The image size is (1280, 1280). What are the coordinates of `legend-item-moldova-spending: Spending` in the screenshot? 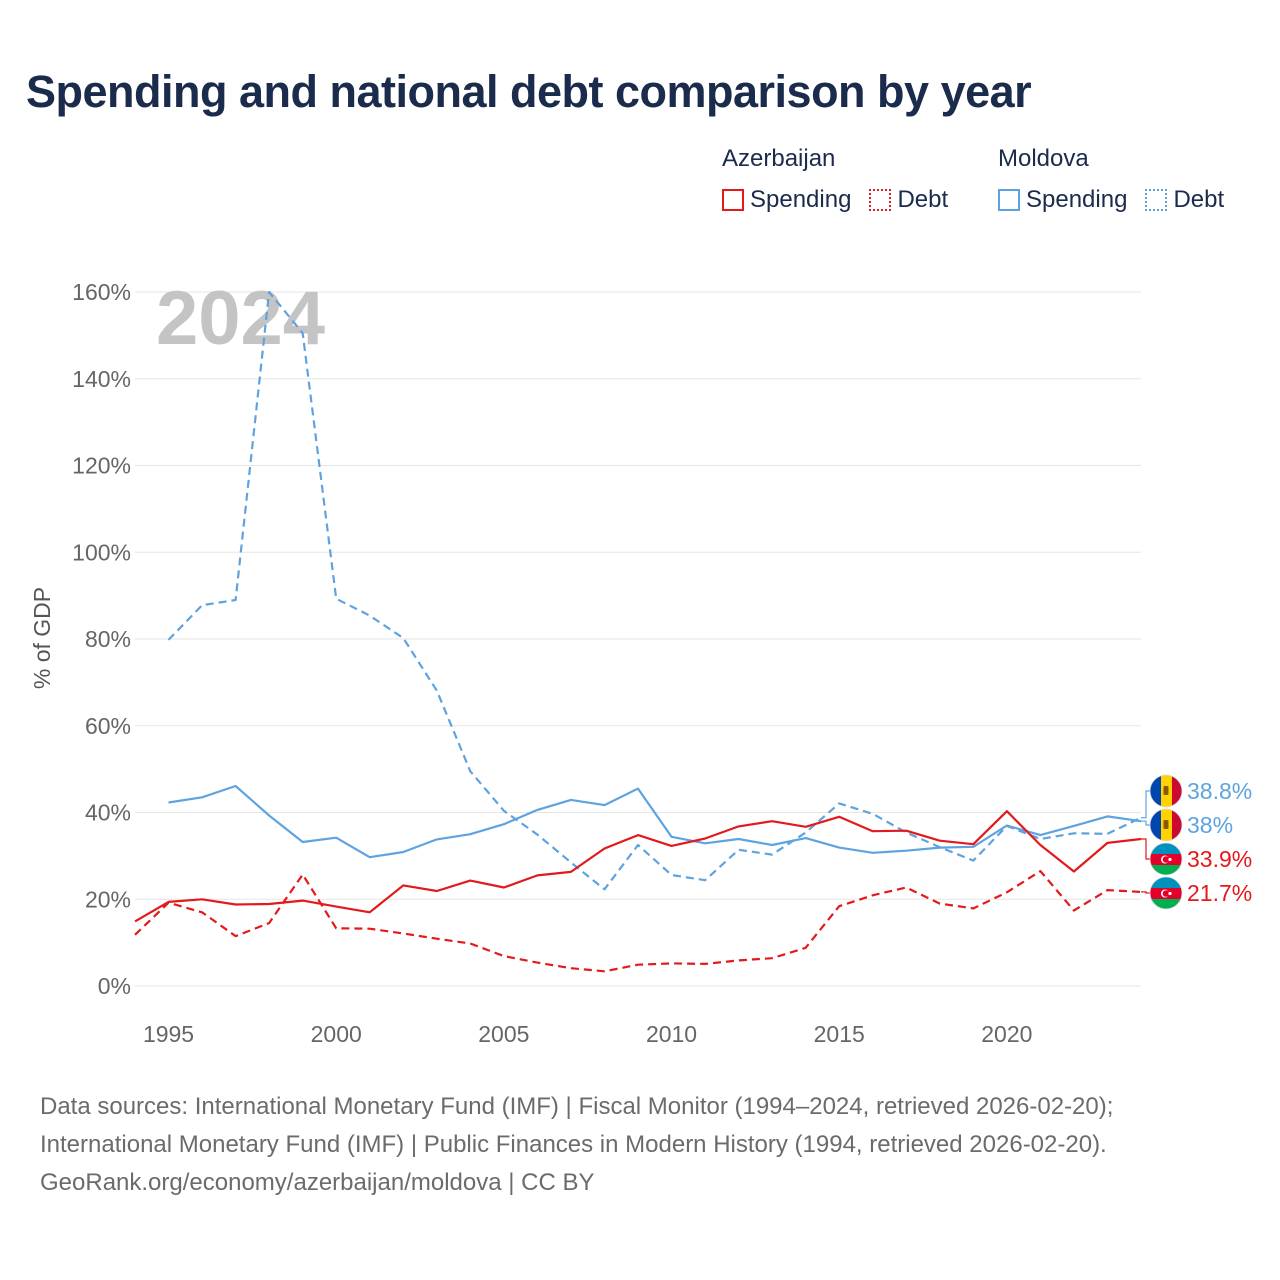 It's located at (1062, 200).